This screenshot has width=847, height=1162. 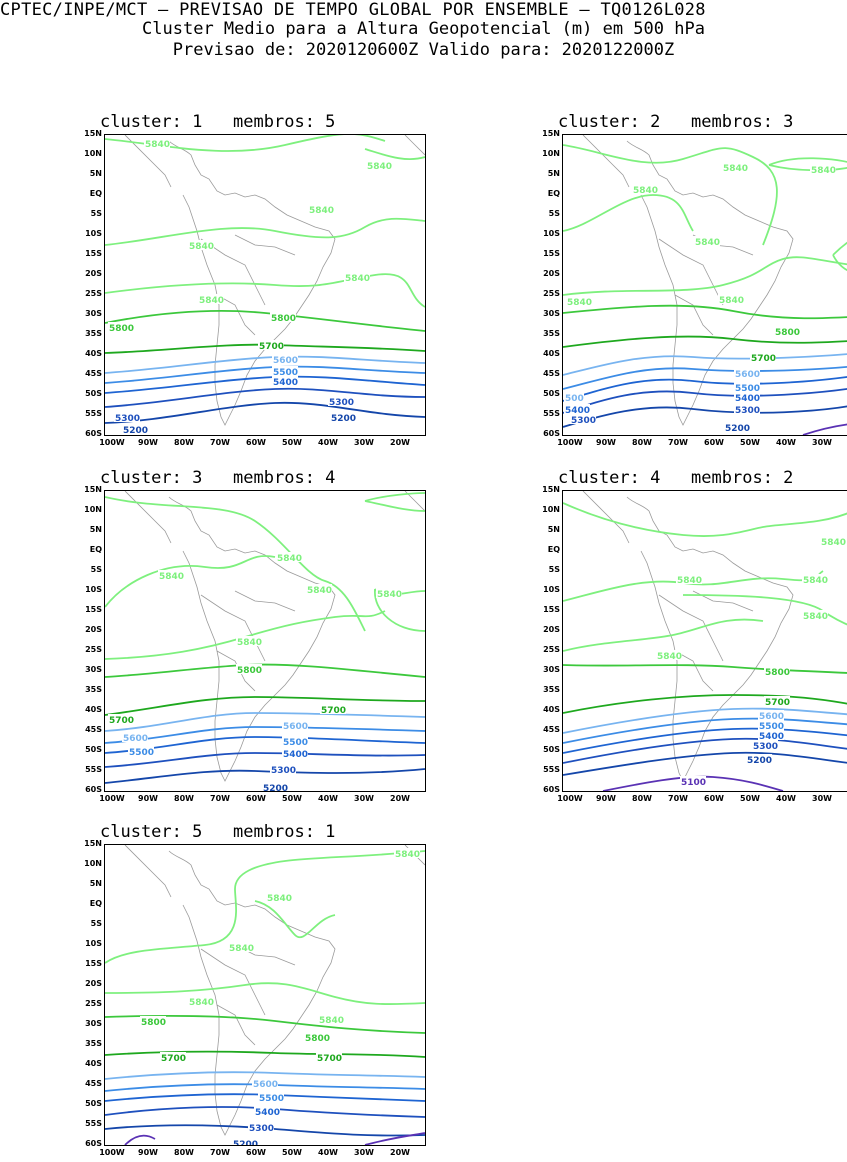 I want to click on lat-tick-label: 55S, so click(x=93, y=1123).